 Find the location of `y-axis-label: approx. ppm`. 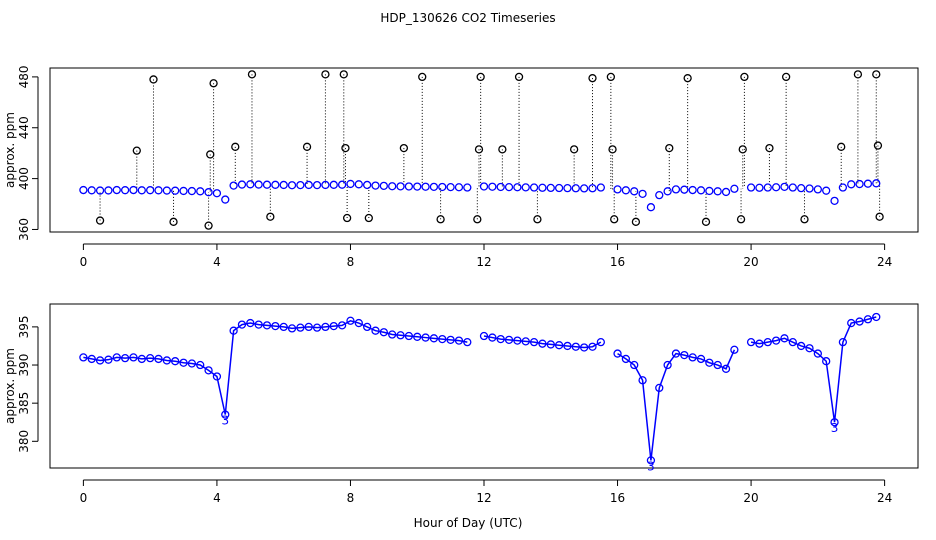

y-axis-label: approx. ppm is located at coordinates (10, 150).